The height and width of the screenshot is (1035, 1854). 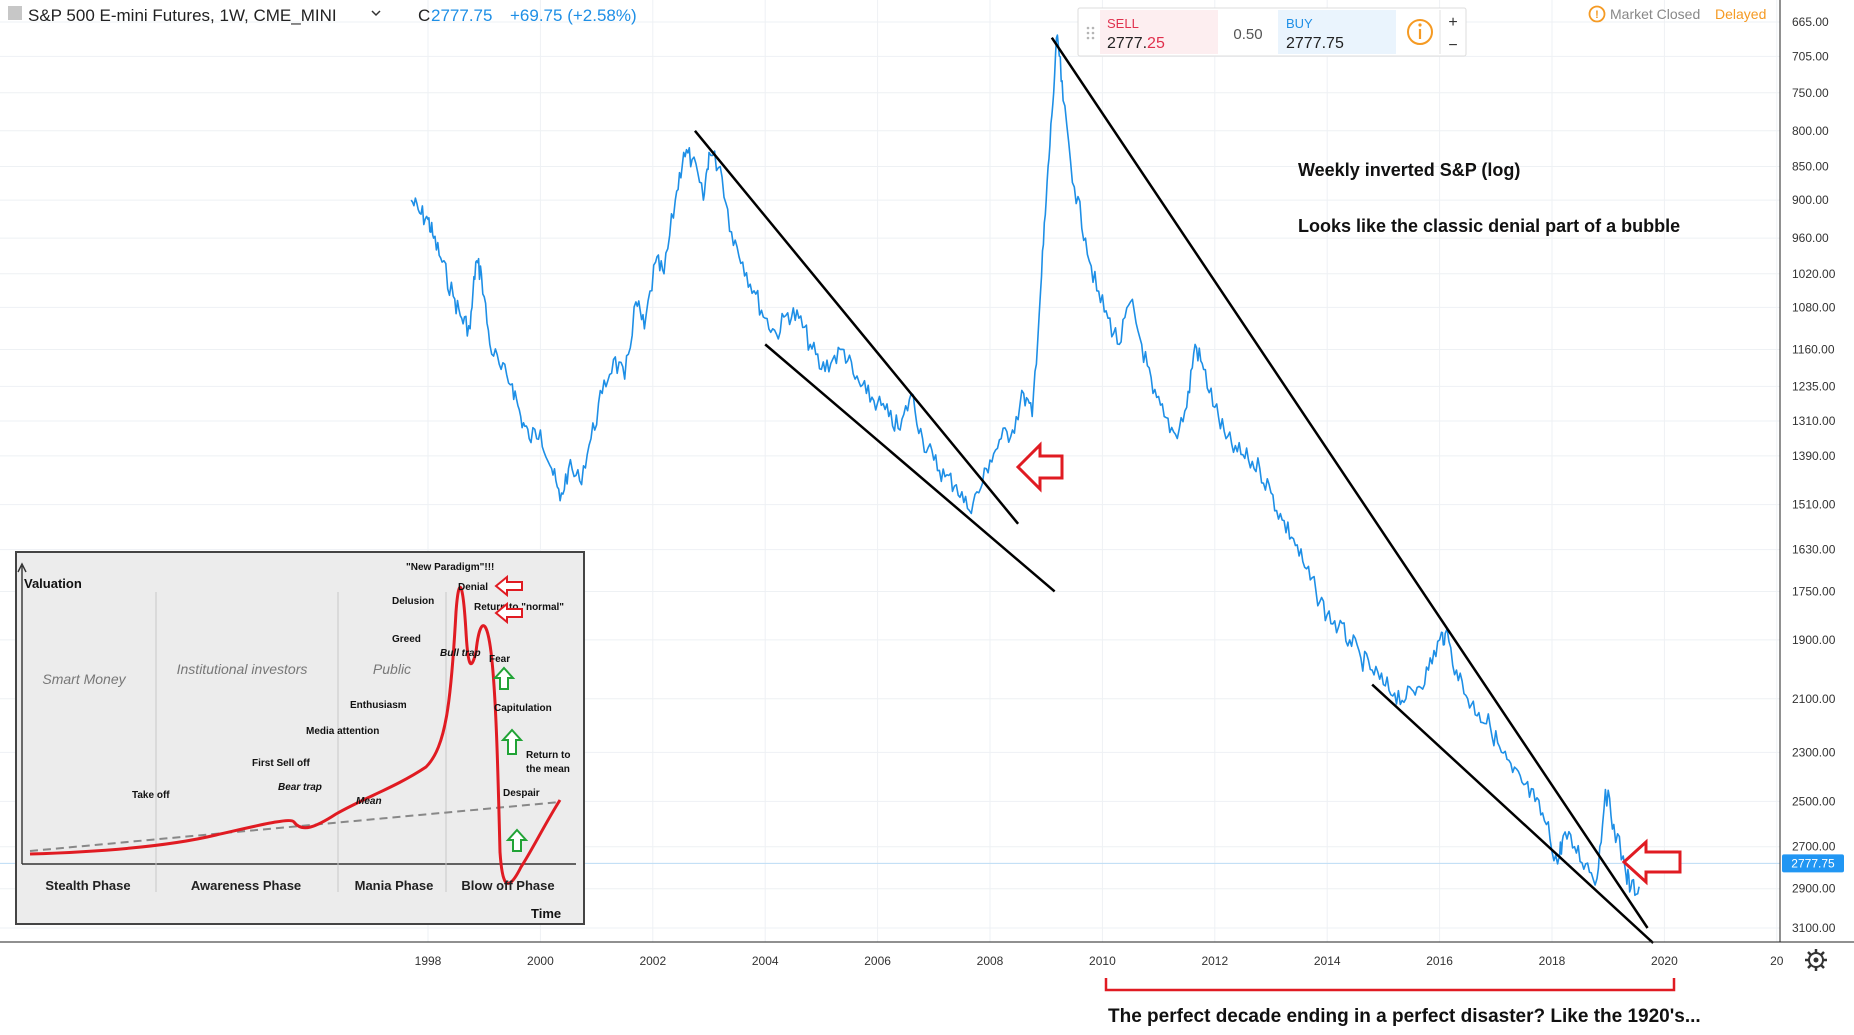 What do you see at coordinates (424, 15) in the screenshot?
I see `close-prefix: C` at bounding box center [424, 15].